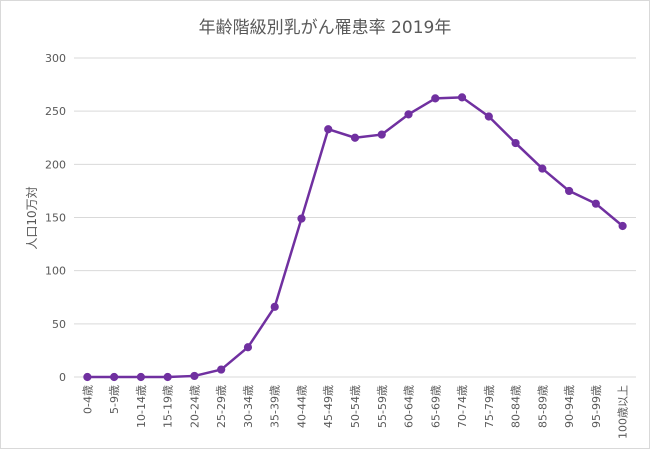 The width and height of the screenshot is (650, 449). What do you see at coordinates (55, 164) in the screenshot?
I see `y-tick-label: 200` at bounding box center [55, 164].